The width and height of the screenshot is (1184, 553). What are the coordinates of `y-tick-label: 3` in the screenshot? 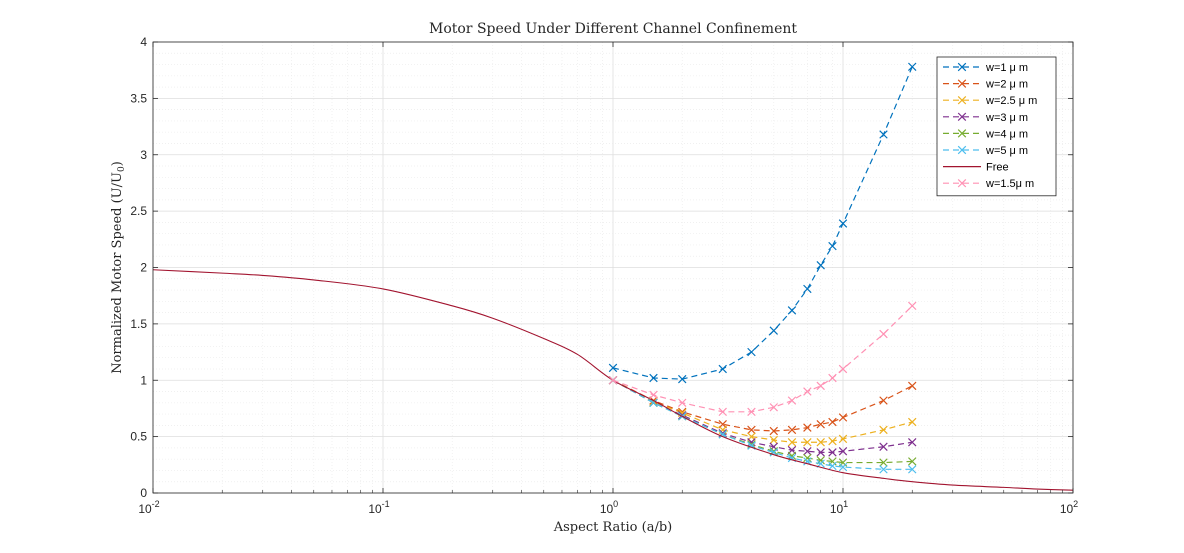 It's located at (143, 155).